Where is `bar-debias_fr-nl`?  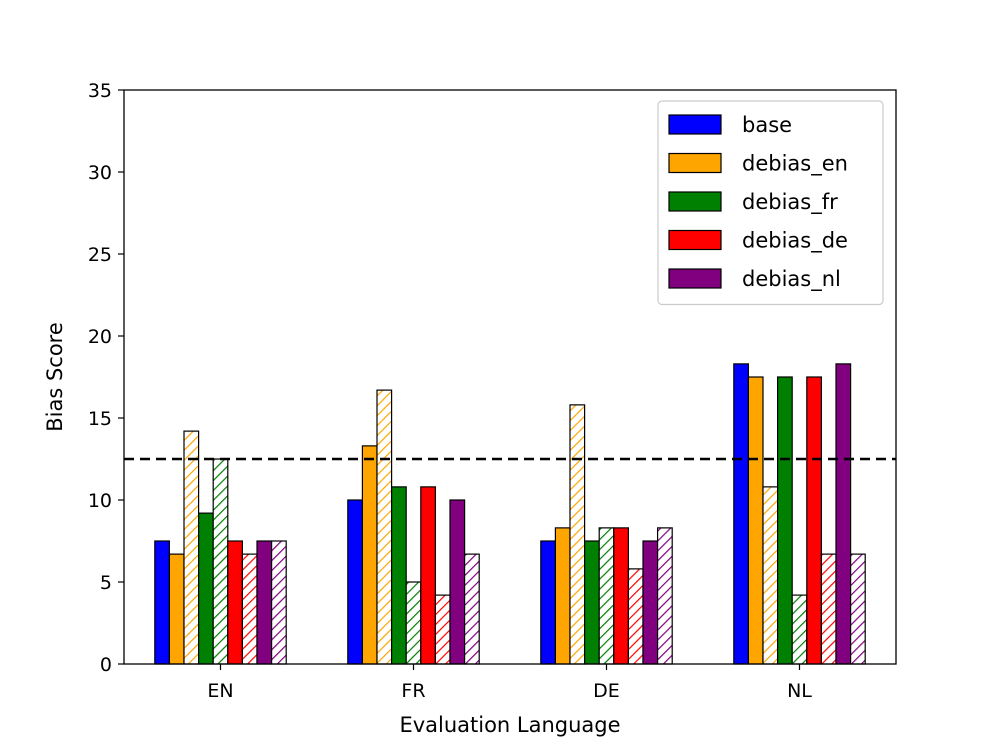
bar-debias_fr-nl is located at coordinates (784, 520).